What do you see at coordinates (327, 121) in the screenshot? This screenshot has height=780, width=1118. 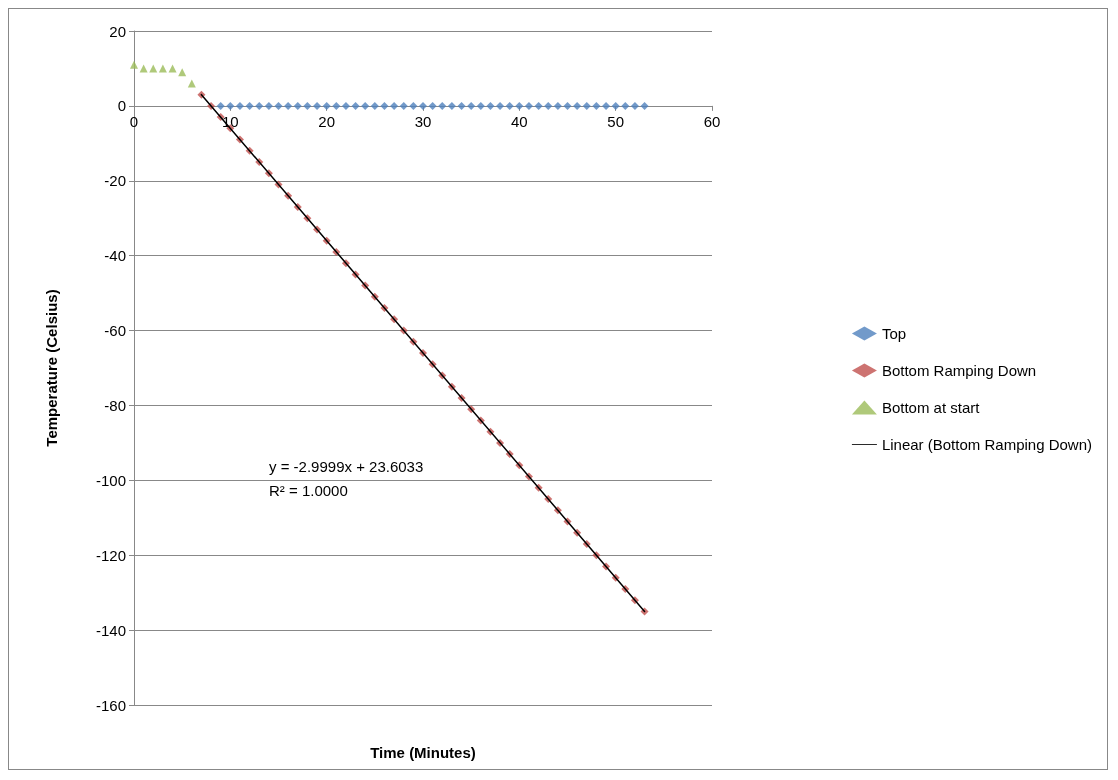 I see `x-tick-label: 20` at bounding box center [327, 121].